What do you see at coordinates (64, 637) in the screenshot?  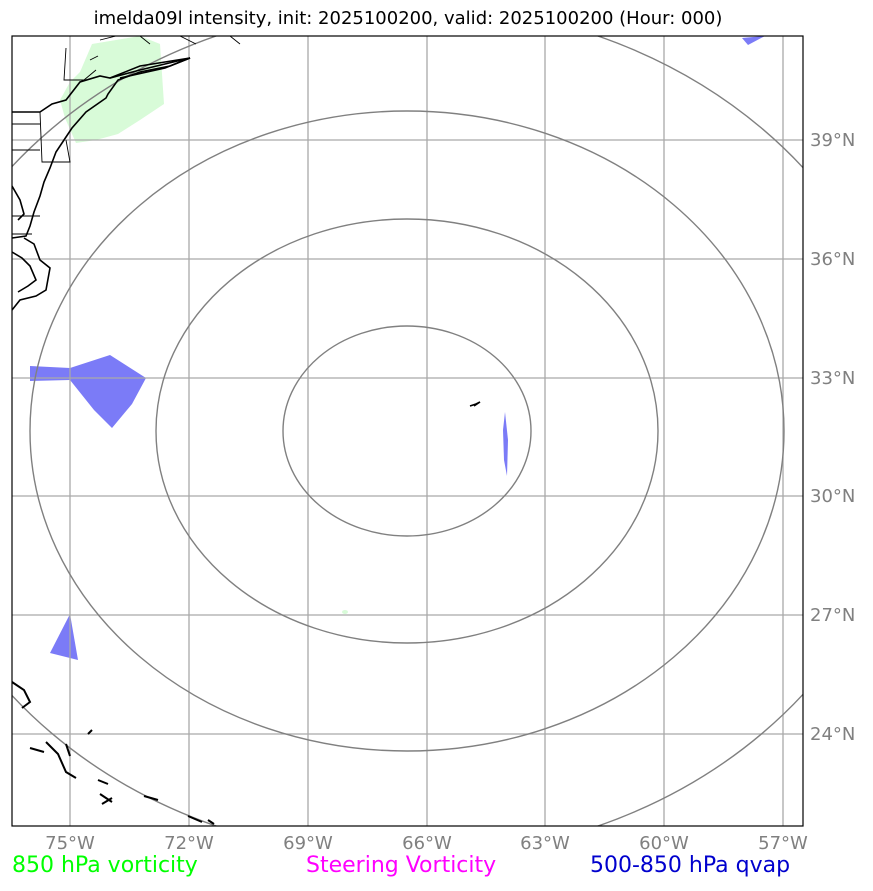 I see `qvap-area-south` at bounding box center [64, 637].